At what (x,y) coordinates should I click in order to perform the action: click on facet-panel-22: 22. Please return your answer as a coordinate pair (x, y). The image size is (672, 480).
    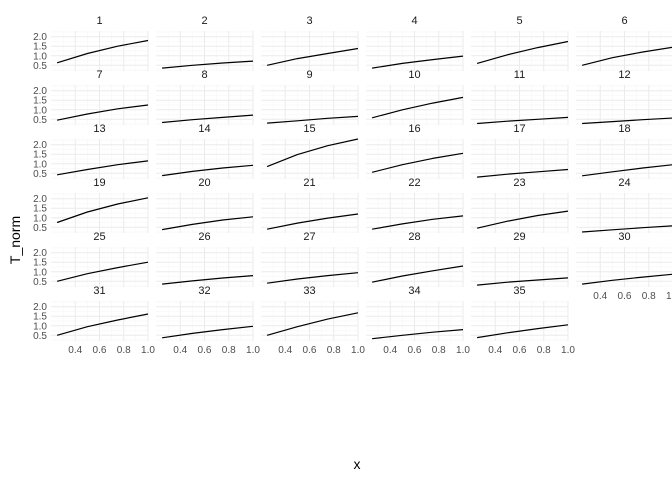
    Looking at the image, I should click on (415, 205).